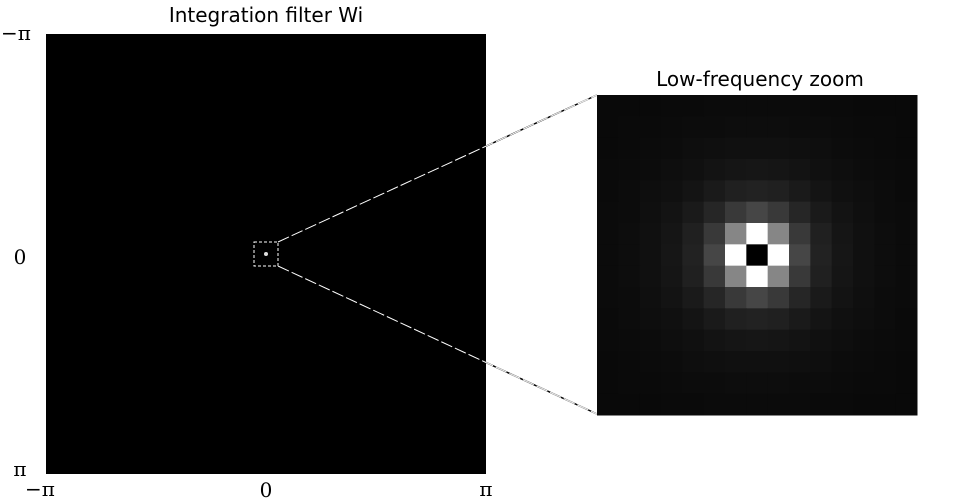 The width and height of the screenshot is (956, 502). Describe the element at coordinates (266, 490) in the screenshot. I see `x-label: 0` at that location.